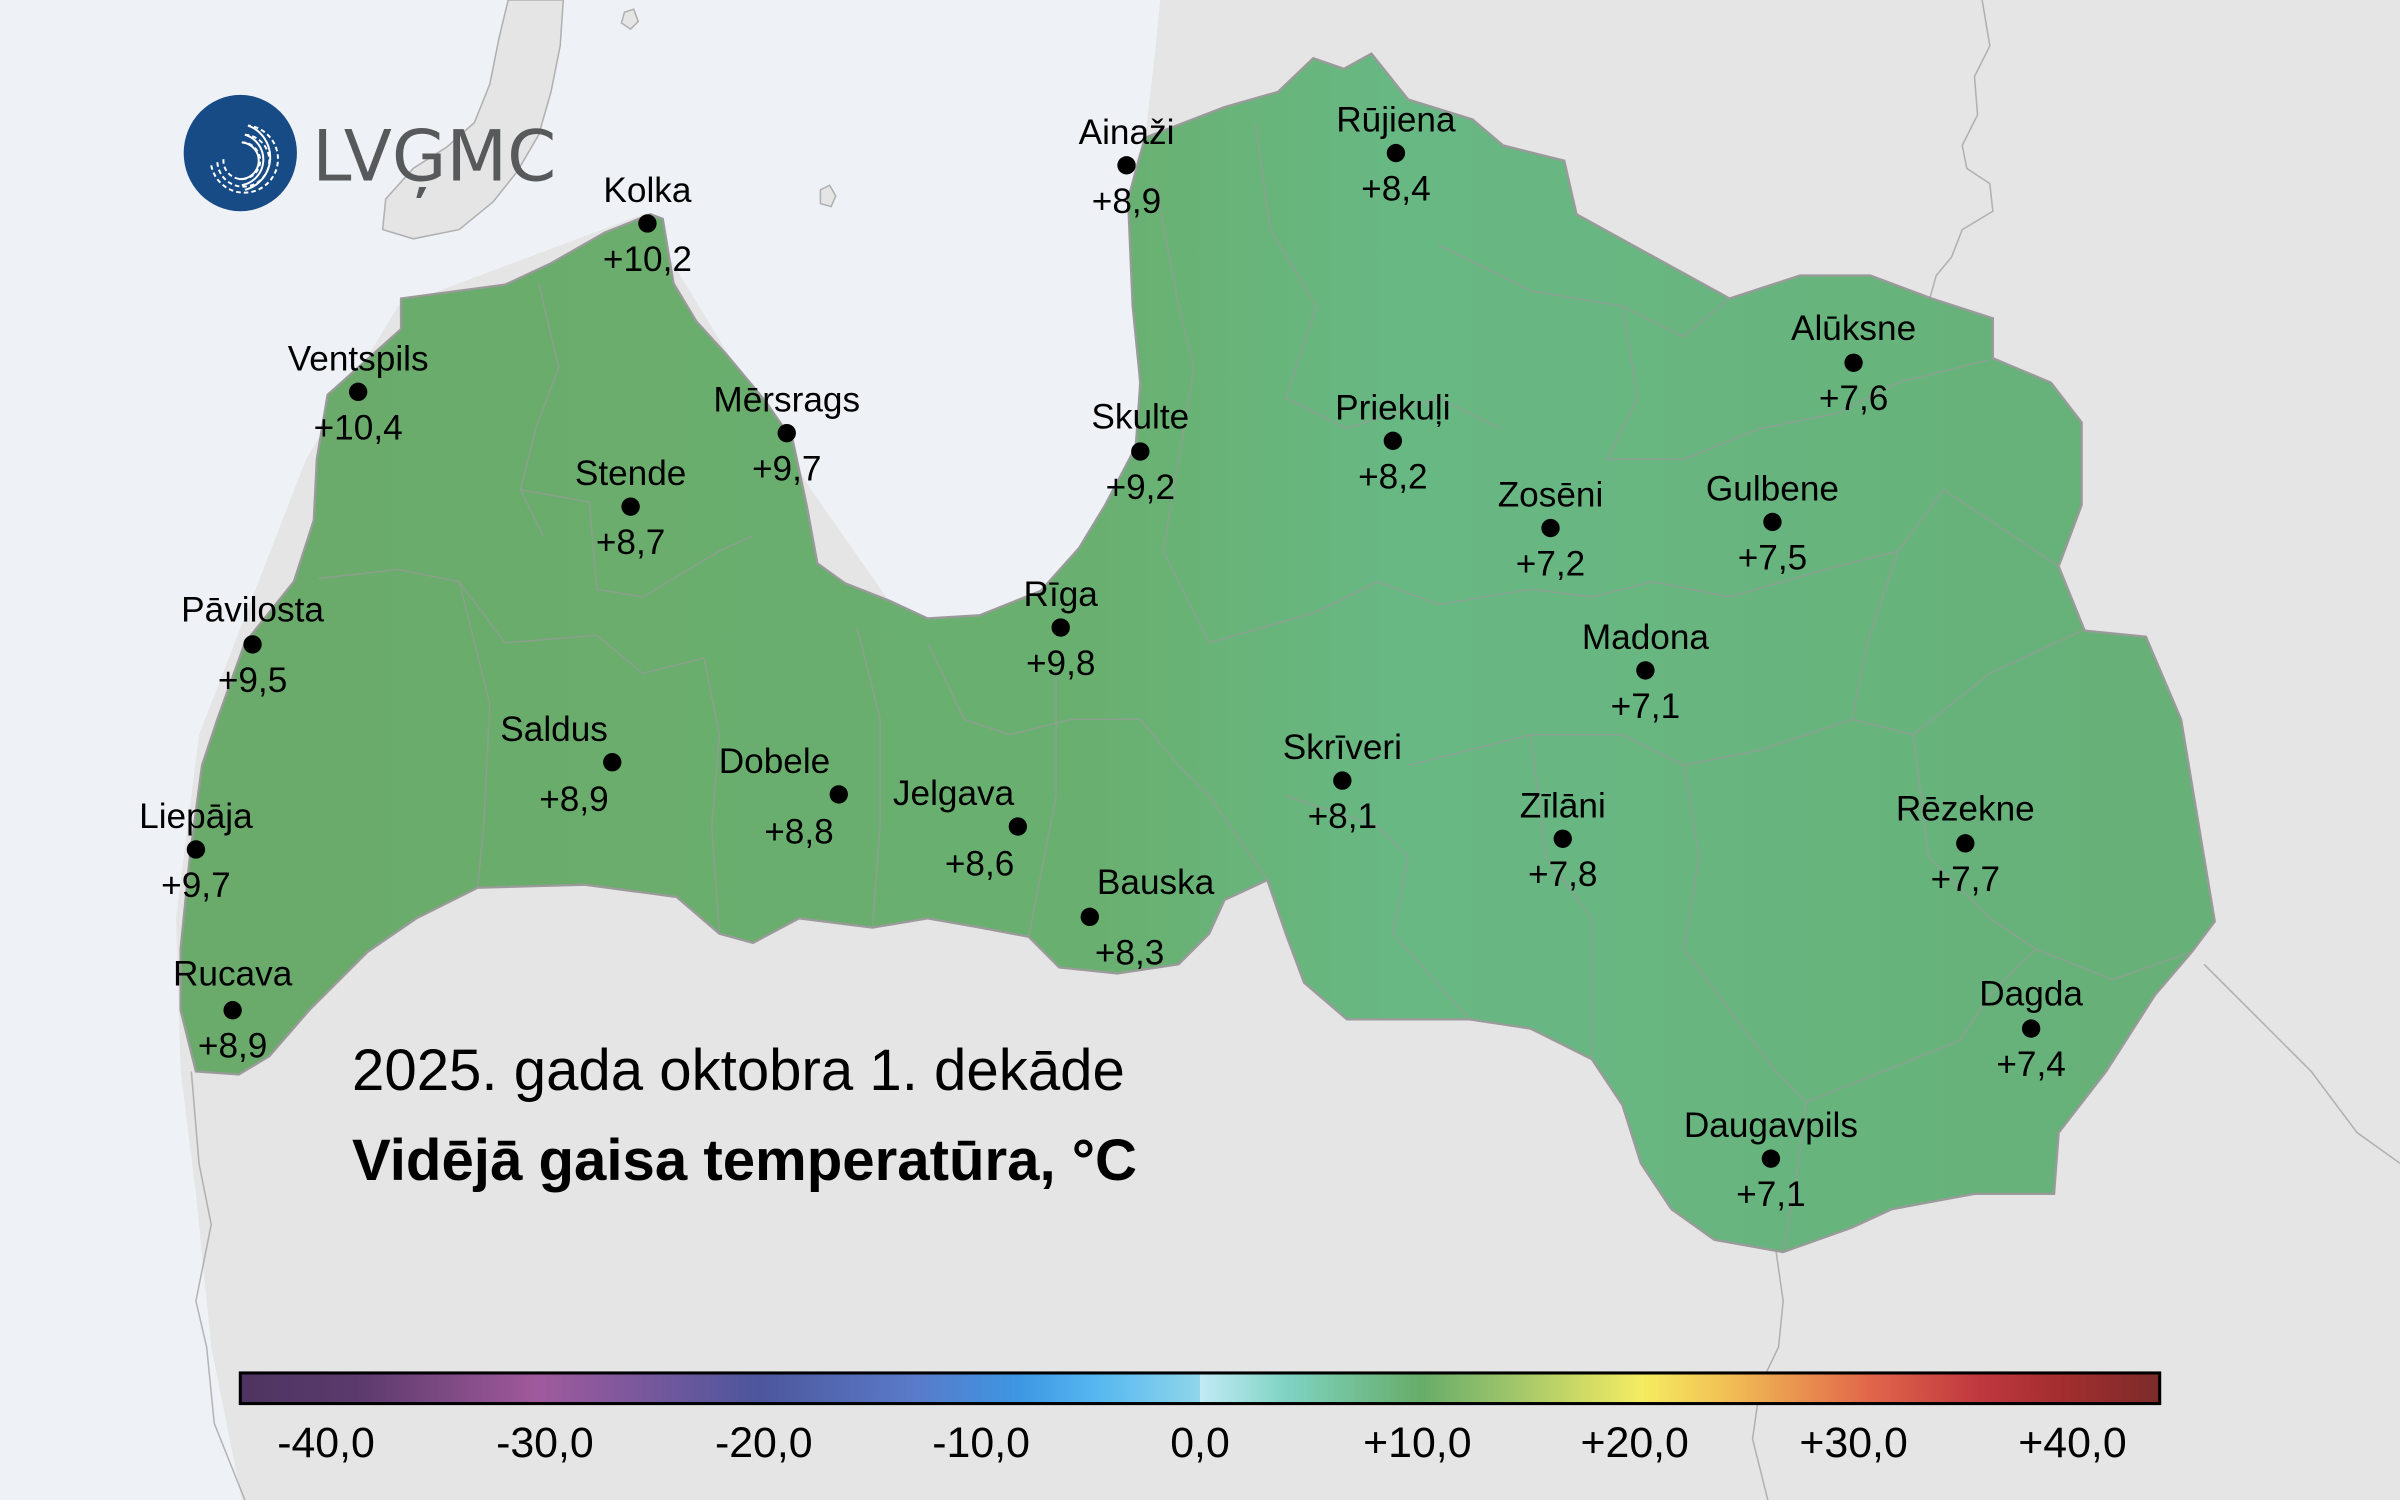 The width and height of the screenshot is (2400, 1500). I want to click on station-skulte: Skulte +9,2, so click(1140, 452).